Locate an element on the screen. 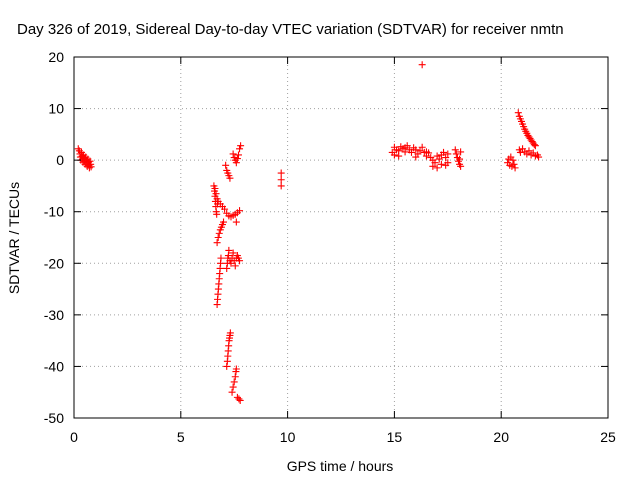  y-tick-label: -50 is located at coordinates (54, 418).